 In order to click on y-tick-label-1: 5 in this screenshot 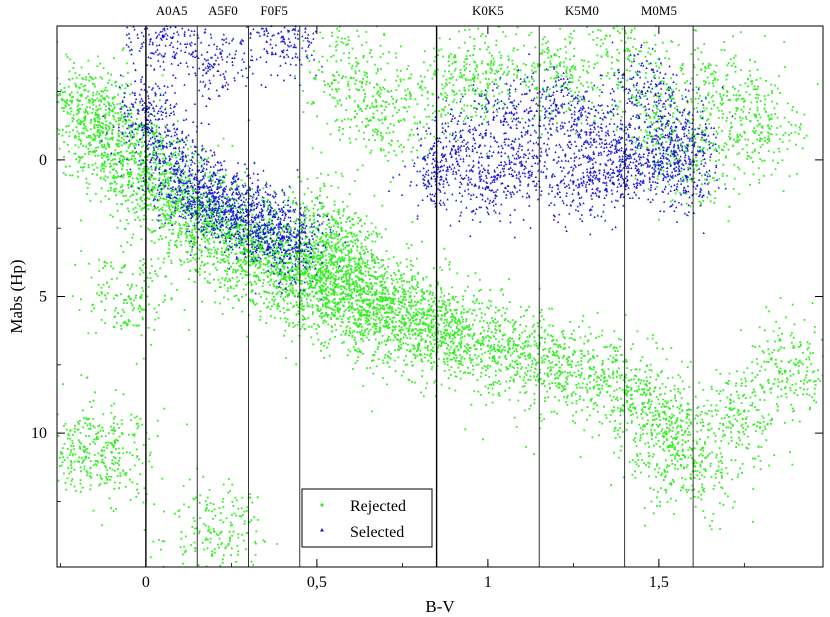, I will do `click(43, 297)`.